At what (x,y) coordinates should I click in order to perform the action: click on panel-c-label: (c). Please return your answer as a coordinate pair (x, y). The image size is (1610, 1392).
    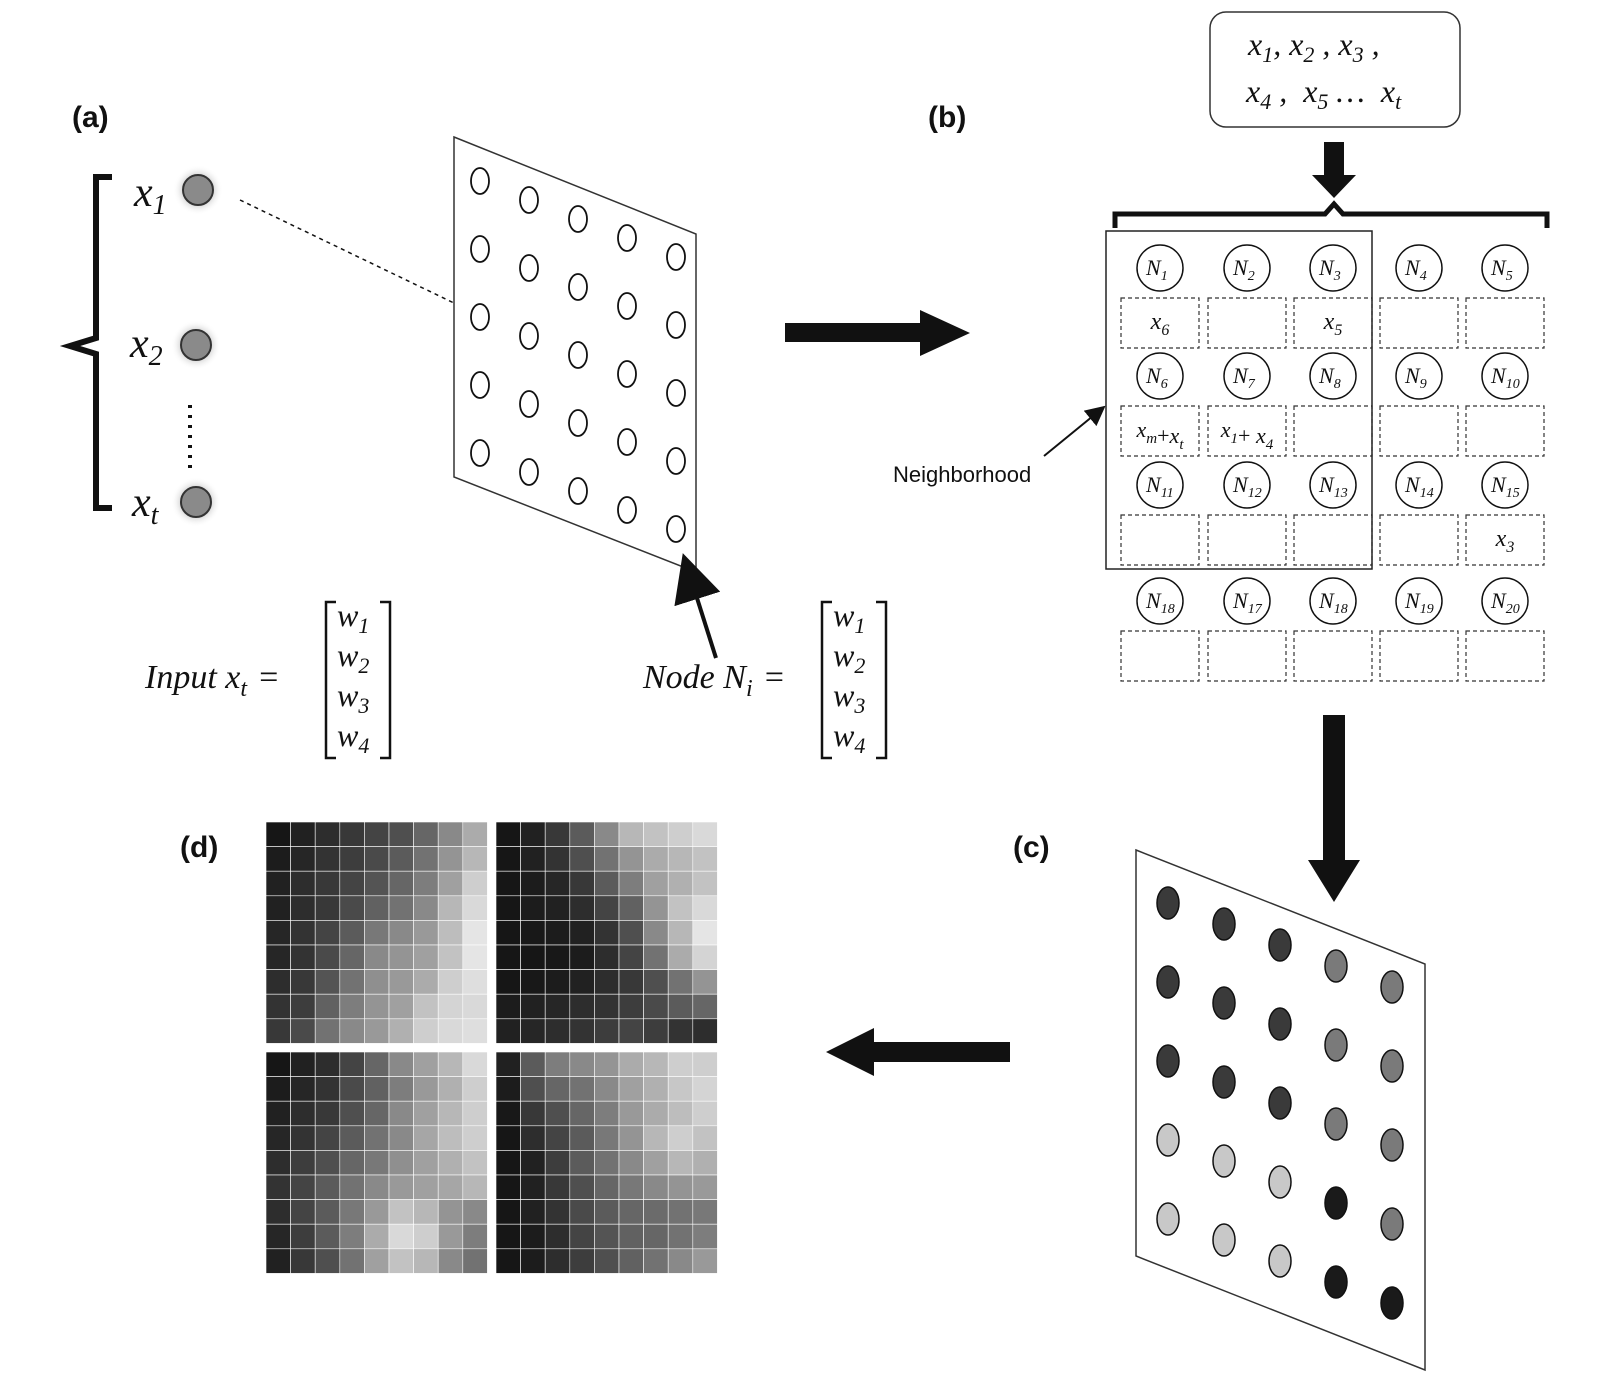
    Looking at the image, I should click on (1031, 847).